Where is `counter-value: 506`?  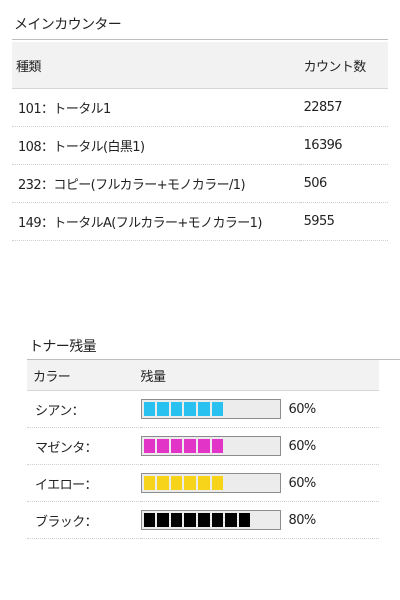
counter-value: 506 is located at coordinates (343, 183).